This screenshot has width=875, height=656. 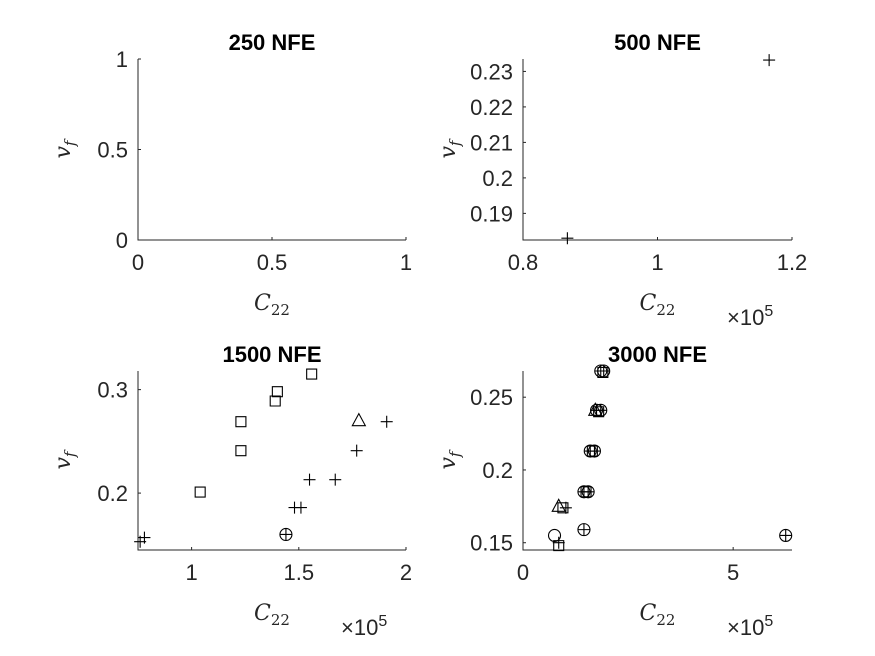 I want to click on x-tick-label: 5, so click(x=733, y=572).